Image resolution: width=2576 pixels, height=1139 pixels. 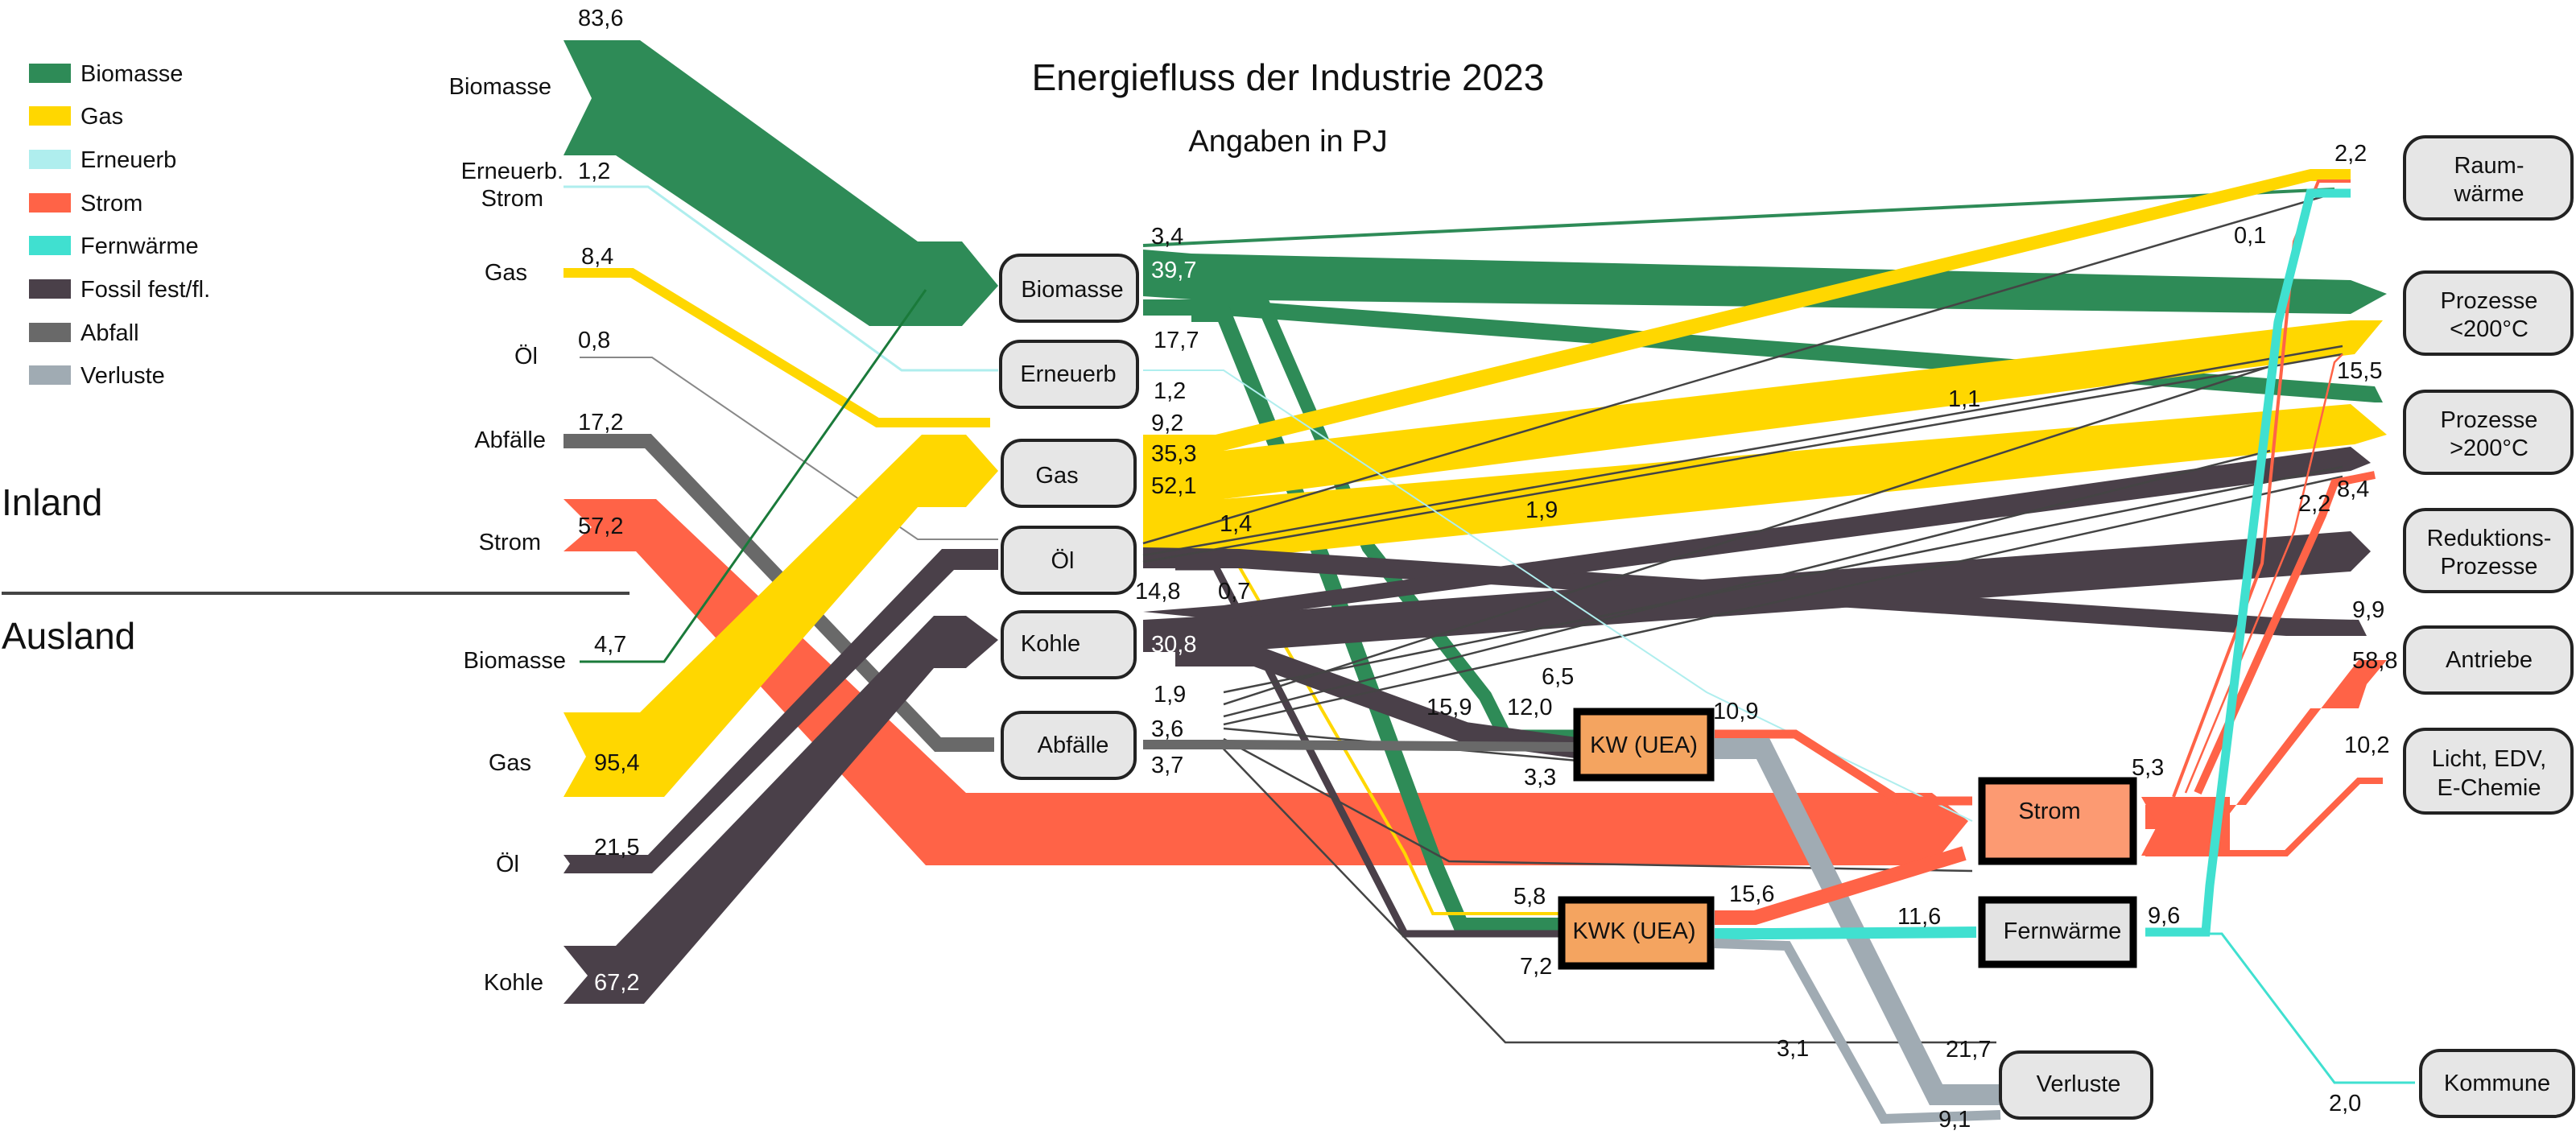 I want to click on node-reduktionsprozesse-label2: Prozesse, so click(x=2489, y=567).